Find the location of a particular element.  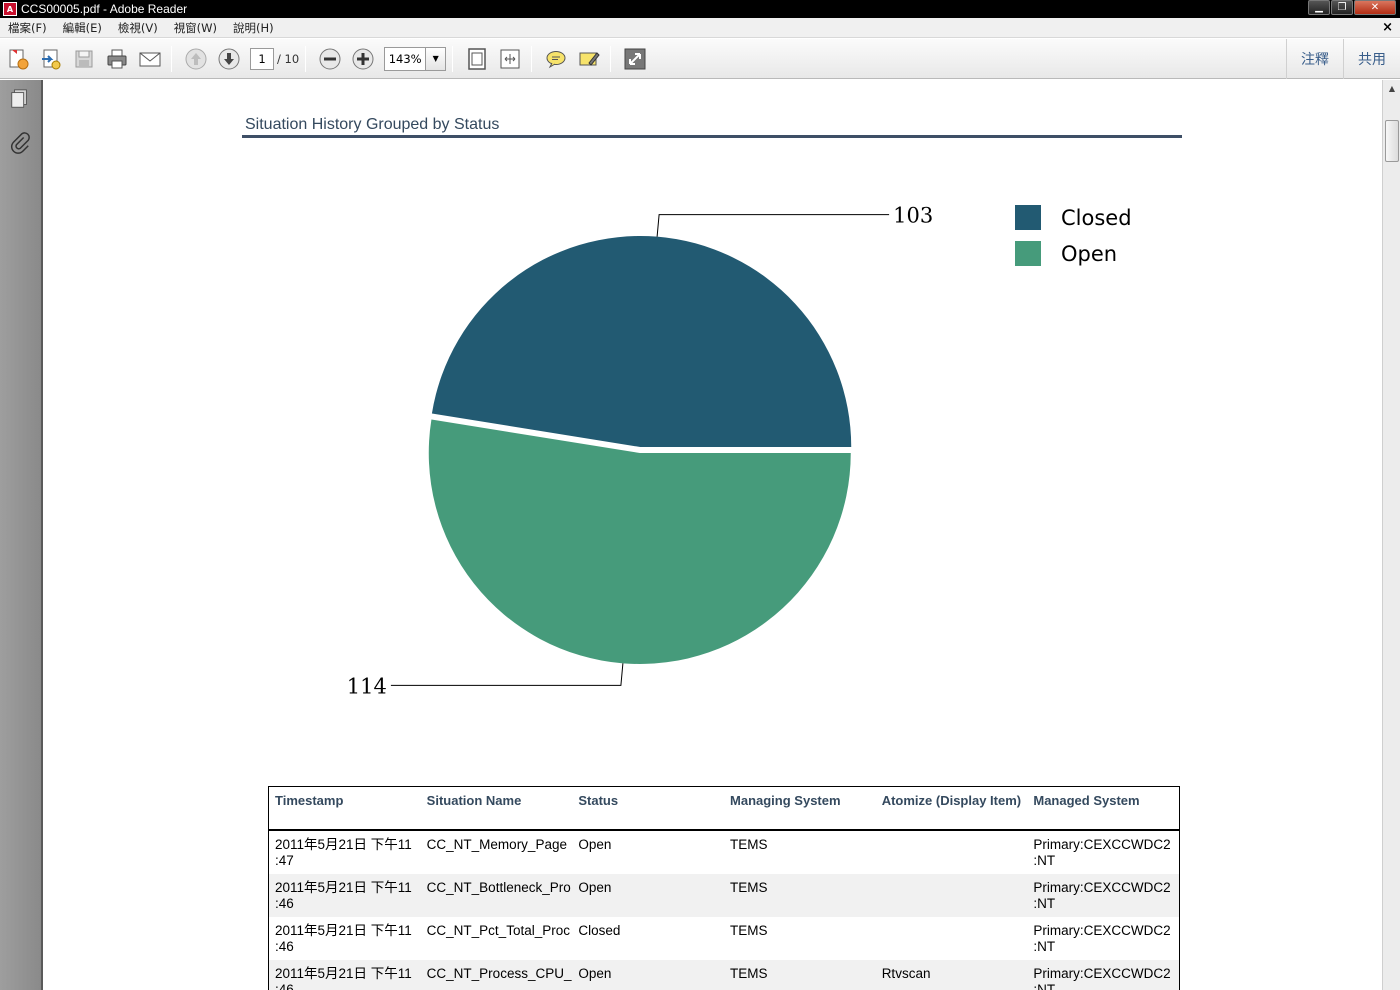

comment-panel-button: 注釋 is located at coordinates (1314, 59).